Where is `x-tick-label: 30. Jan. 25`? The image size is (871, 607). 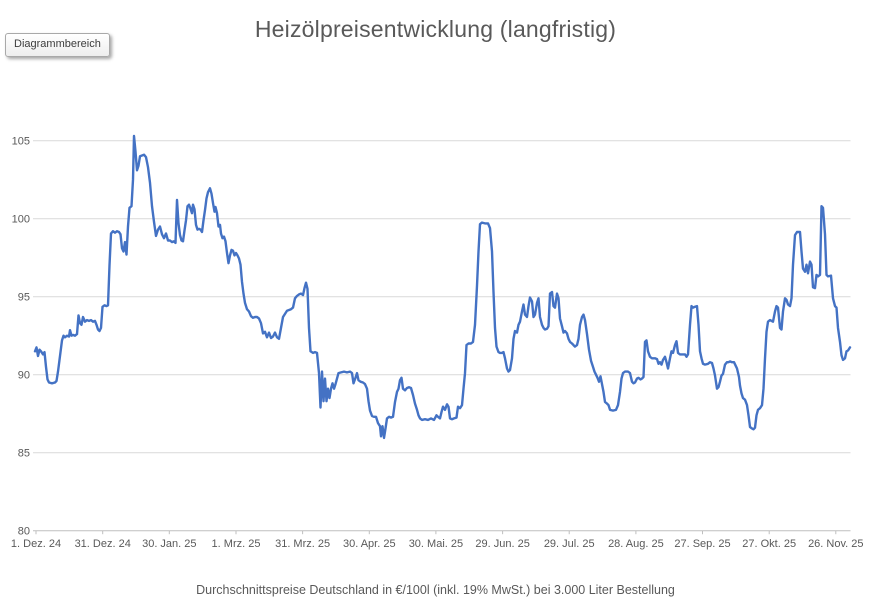 x-tick-label: 30. Jan. 25 is located at coordinates (169, 544).